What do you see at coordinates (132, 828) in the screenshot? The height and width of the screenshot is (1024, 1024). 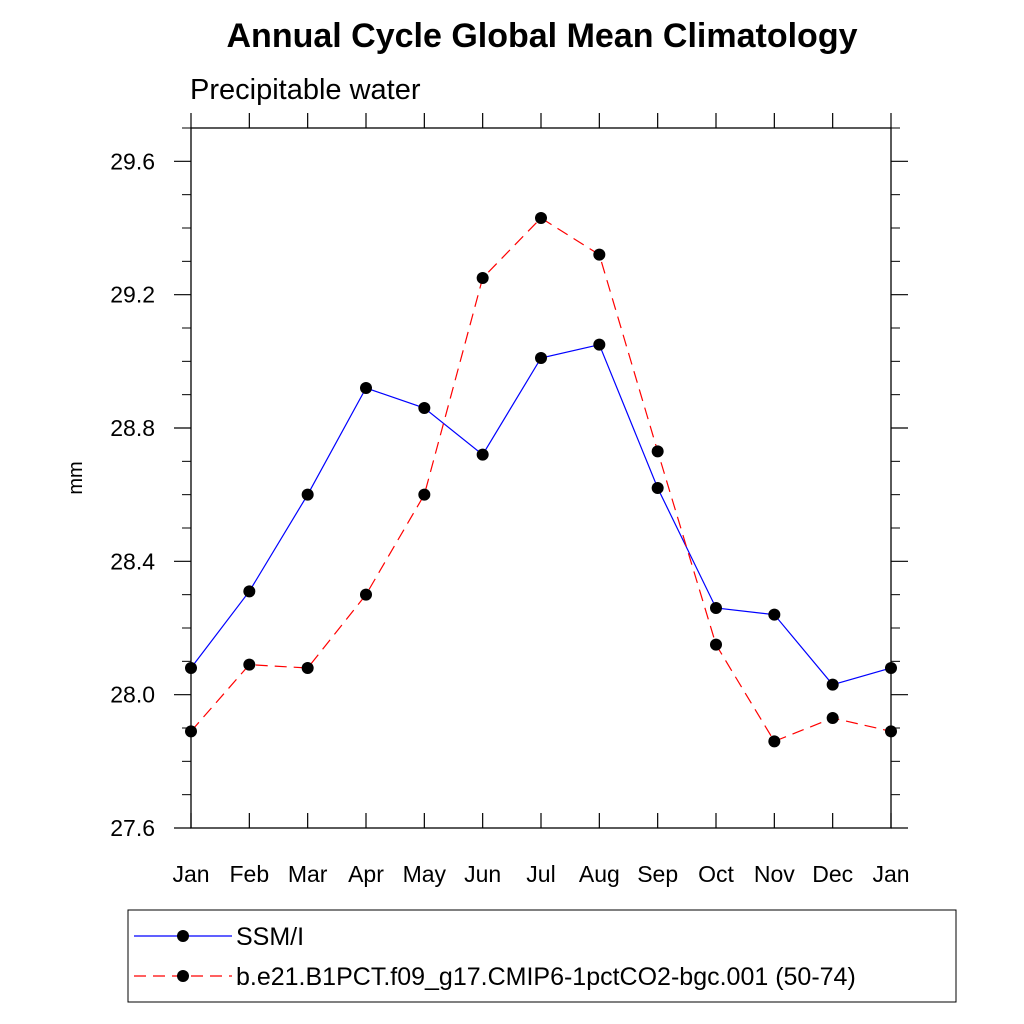 I see `y-tick-label: 27.6` at bounding box center [132, 828].